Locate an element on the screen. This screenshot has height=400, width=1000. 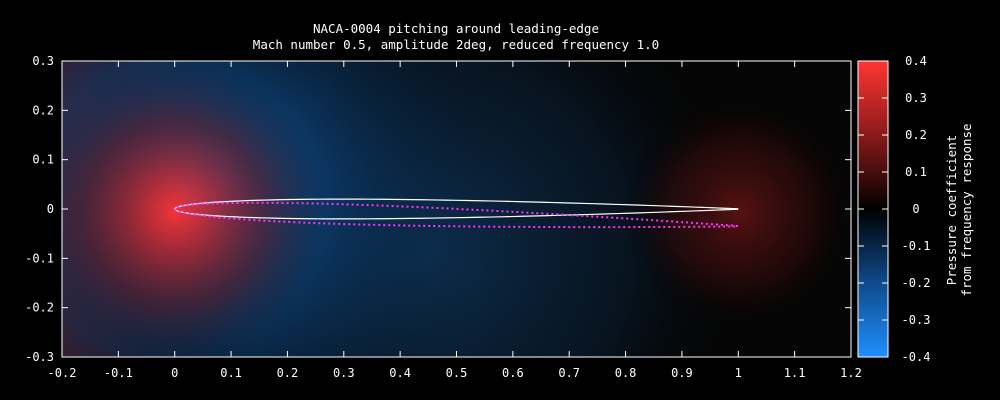
x-tick-label: 0.5 is located at coordinates (457, 373).